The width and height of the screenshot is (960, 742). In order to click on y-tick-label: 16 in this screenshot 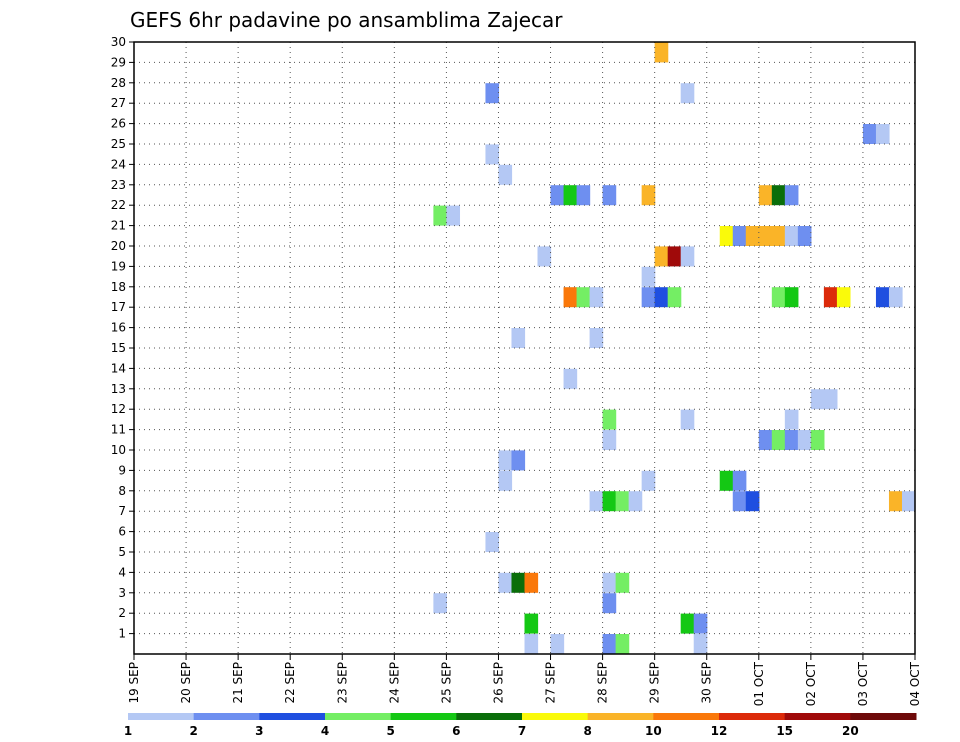, I will do `click(118, 328)`.